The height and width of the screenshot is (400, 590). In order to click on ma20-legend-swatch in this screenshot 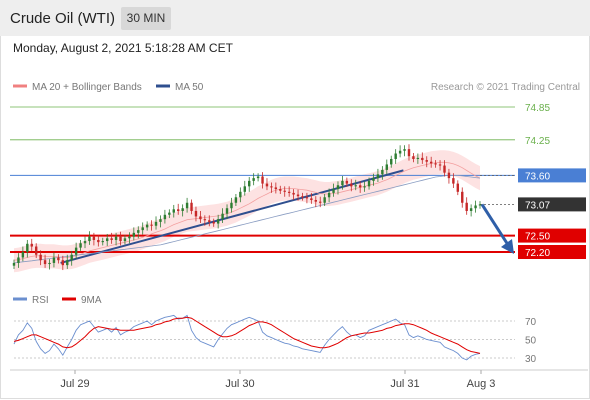, I will do `click(20, 86)`.